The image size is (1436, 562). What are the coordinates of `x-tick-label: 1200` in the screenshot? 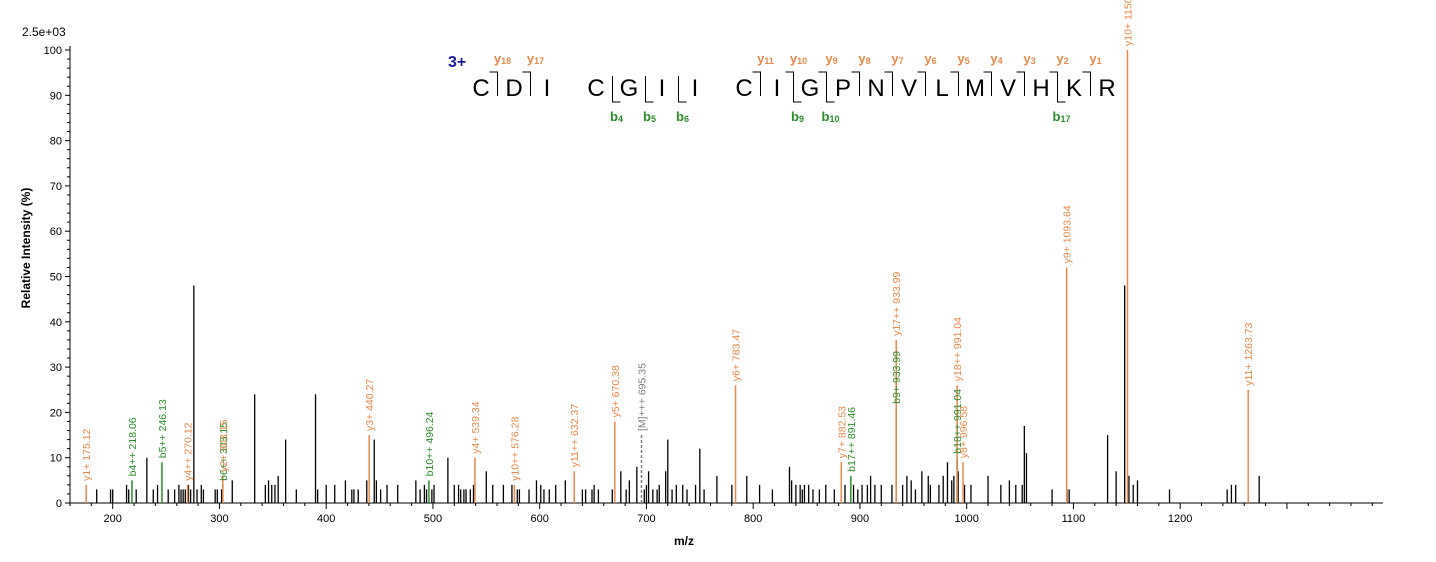 It's located at (1180, 519).